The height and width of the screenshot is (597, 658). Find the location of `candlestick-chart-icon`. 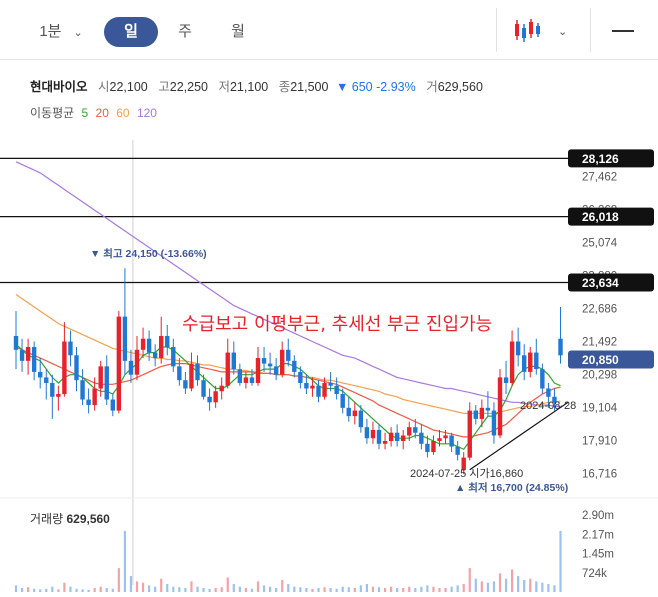

candlestick-chart-icon is located at coordinates (527, 31).